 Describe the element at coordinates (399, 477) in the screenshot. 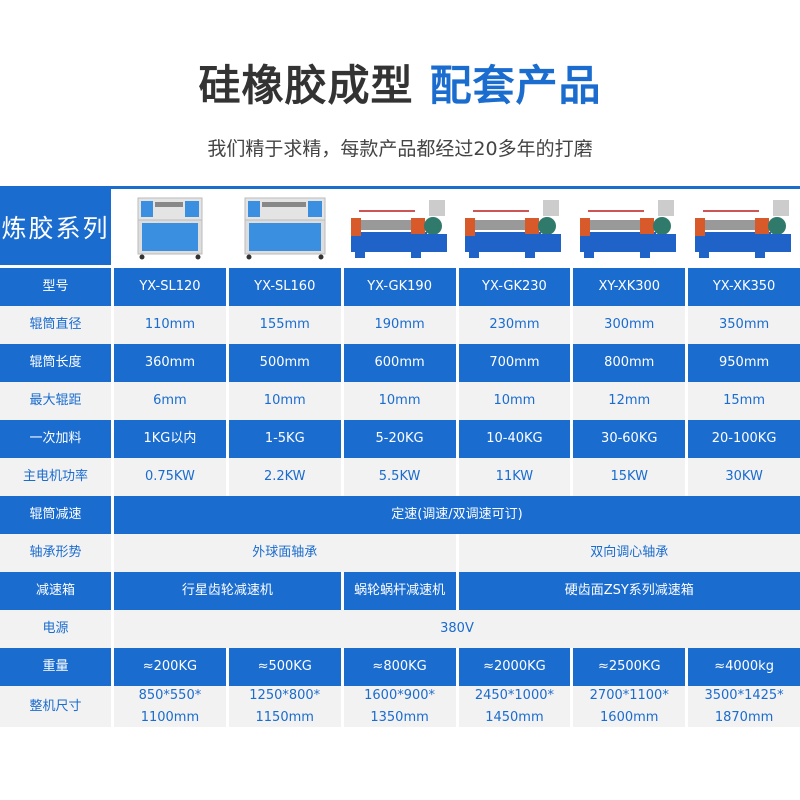

I see `spec-cell: 5.5KW` at that location.